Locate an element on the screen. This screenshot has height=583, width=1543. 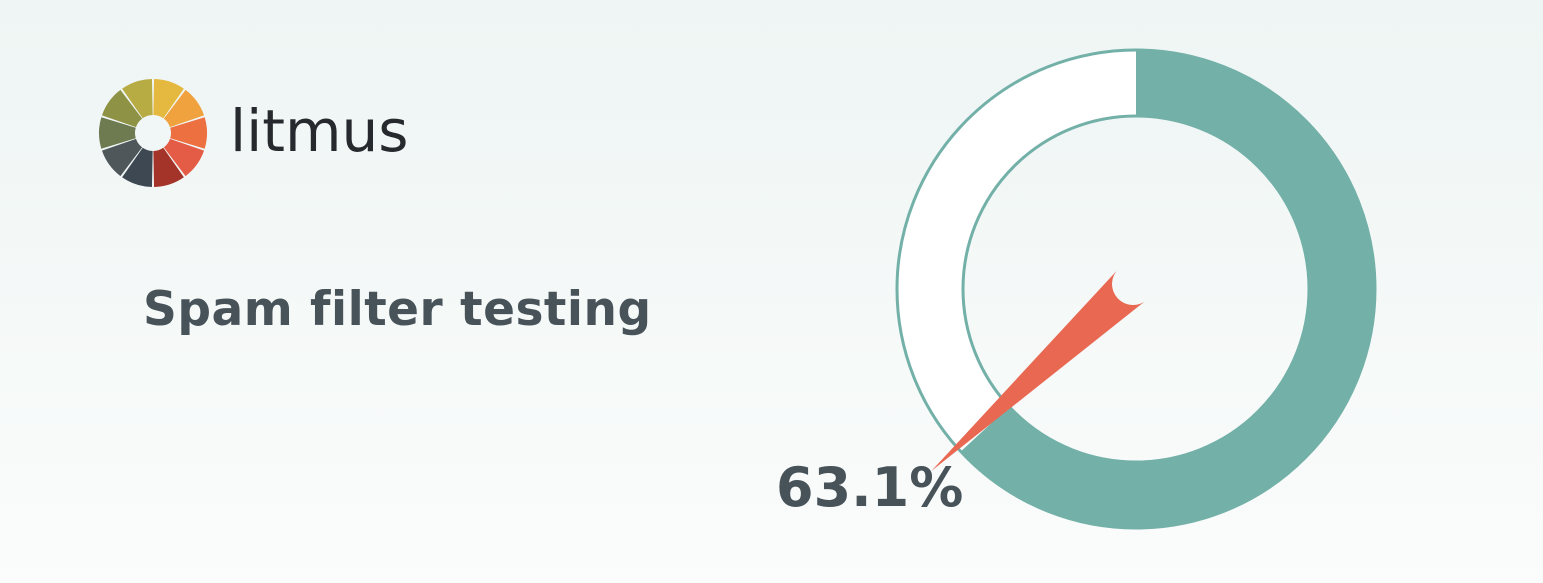
gauge-needle is located at coordinates (1039, 369).